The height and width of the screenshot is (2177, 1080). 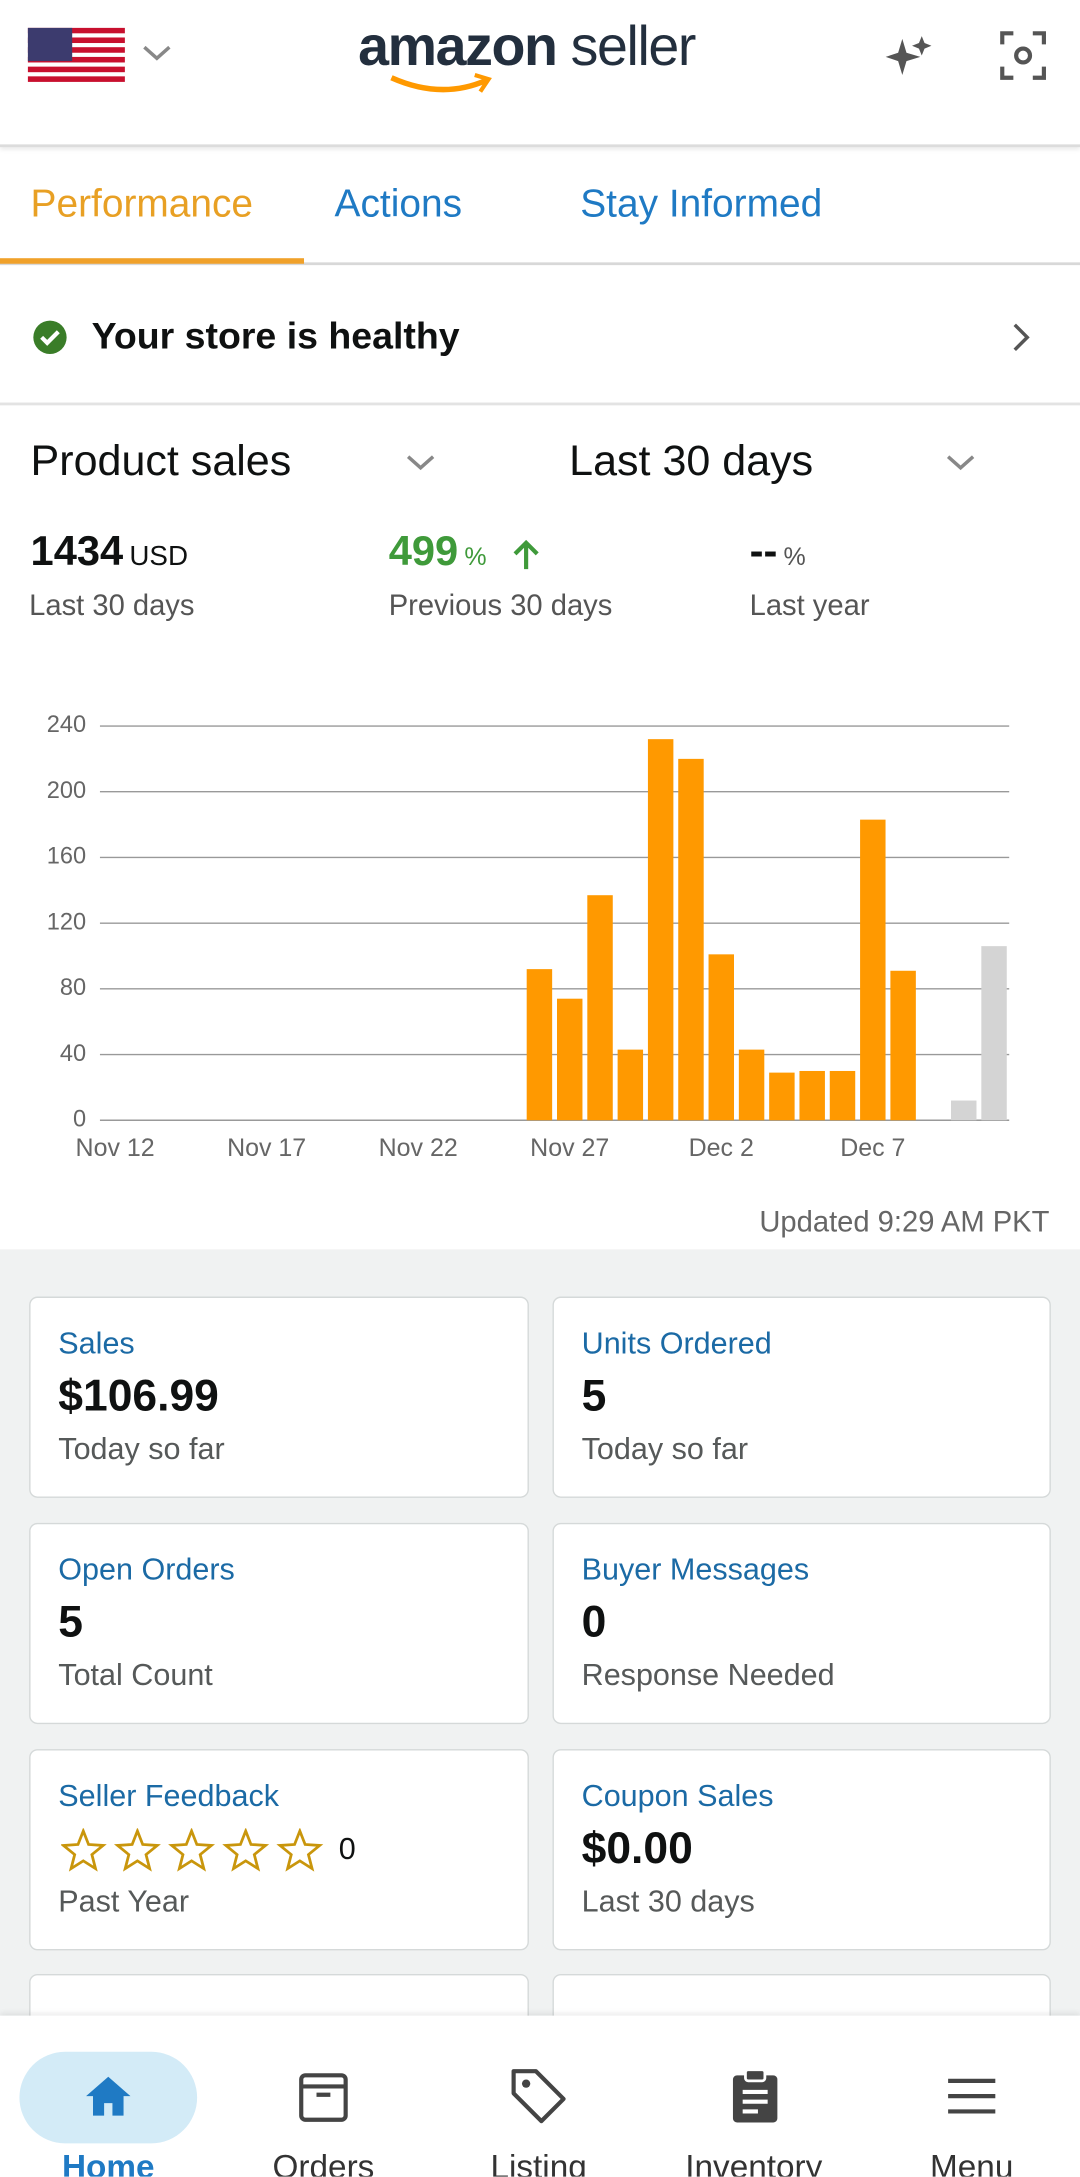 What do you see at coordinates (441, 82) in the screenshot?
I see `logo-smile` at bounding box center [441, 82].